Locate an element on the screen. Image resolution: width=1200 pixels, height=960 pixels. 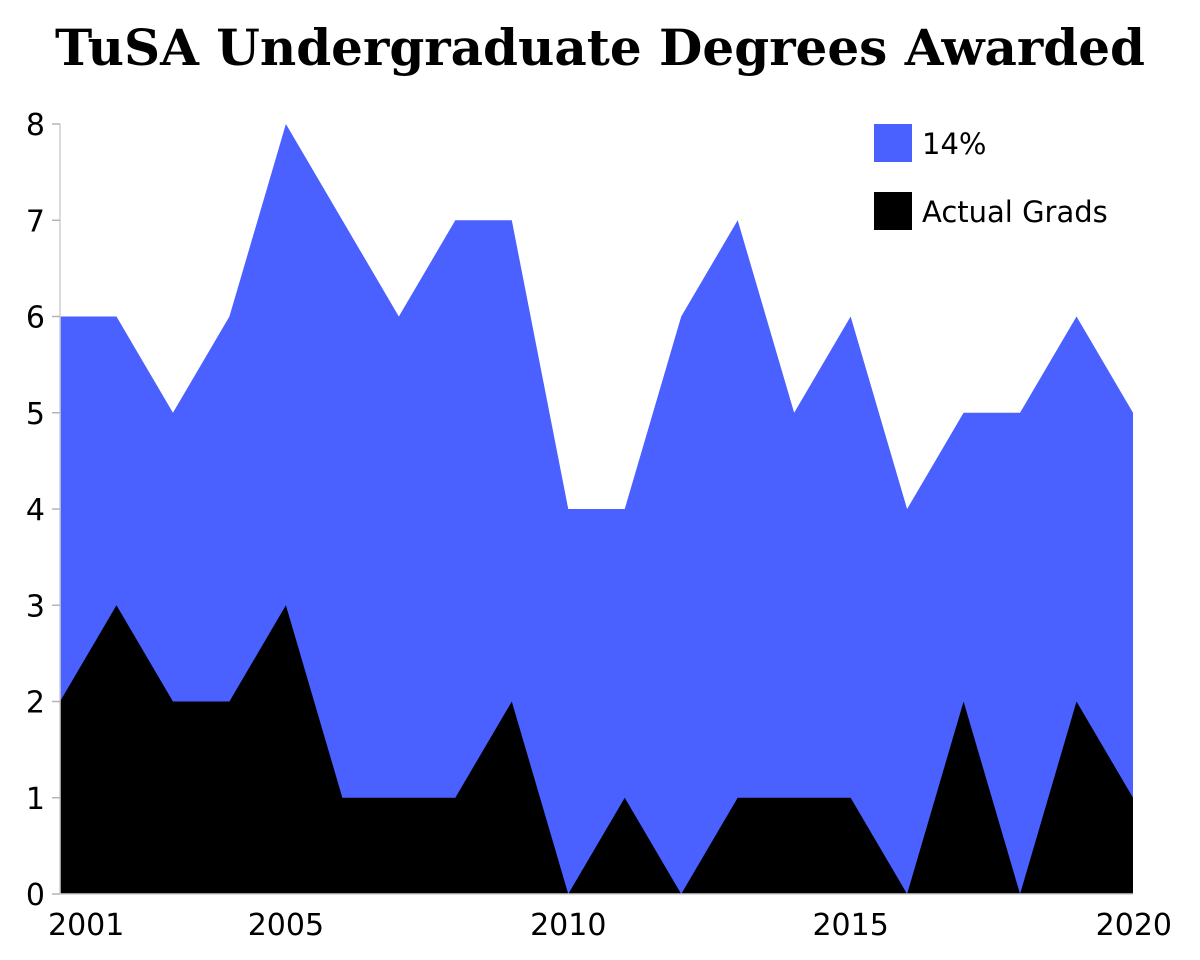
y-tick-label: 4 is located at coordinates (35, 510).